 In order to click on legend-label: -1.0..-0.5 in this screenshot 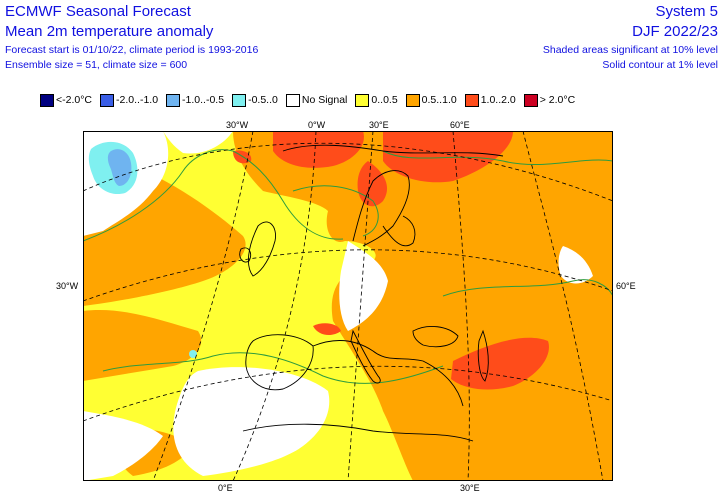, I will do `click(203, 100)`.